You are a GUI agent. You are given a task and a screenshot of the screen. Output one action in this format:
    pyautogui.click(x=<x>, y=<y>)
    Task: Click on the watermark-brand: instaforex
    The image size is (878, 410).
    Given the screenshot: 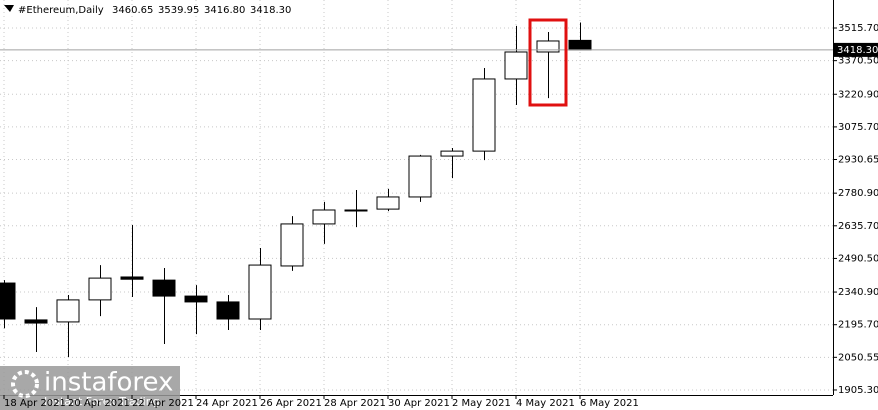 What is the action you would take?
    pyautogui.click(x=108, y=383)
    